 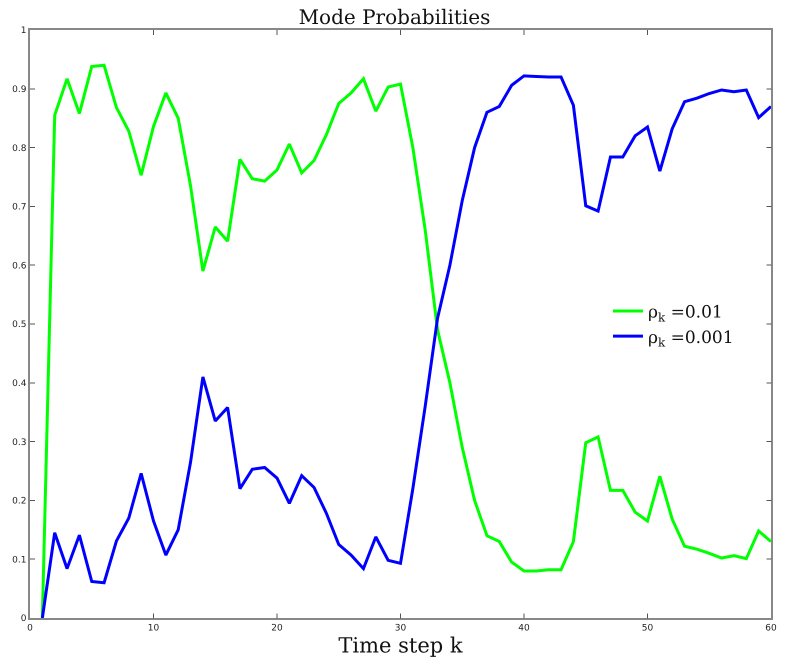 What do you see at coordinates (154, 629) in the screenshot?
I see `x-tick-label: 10` at bounding box center [154, 629].